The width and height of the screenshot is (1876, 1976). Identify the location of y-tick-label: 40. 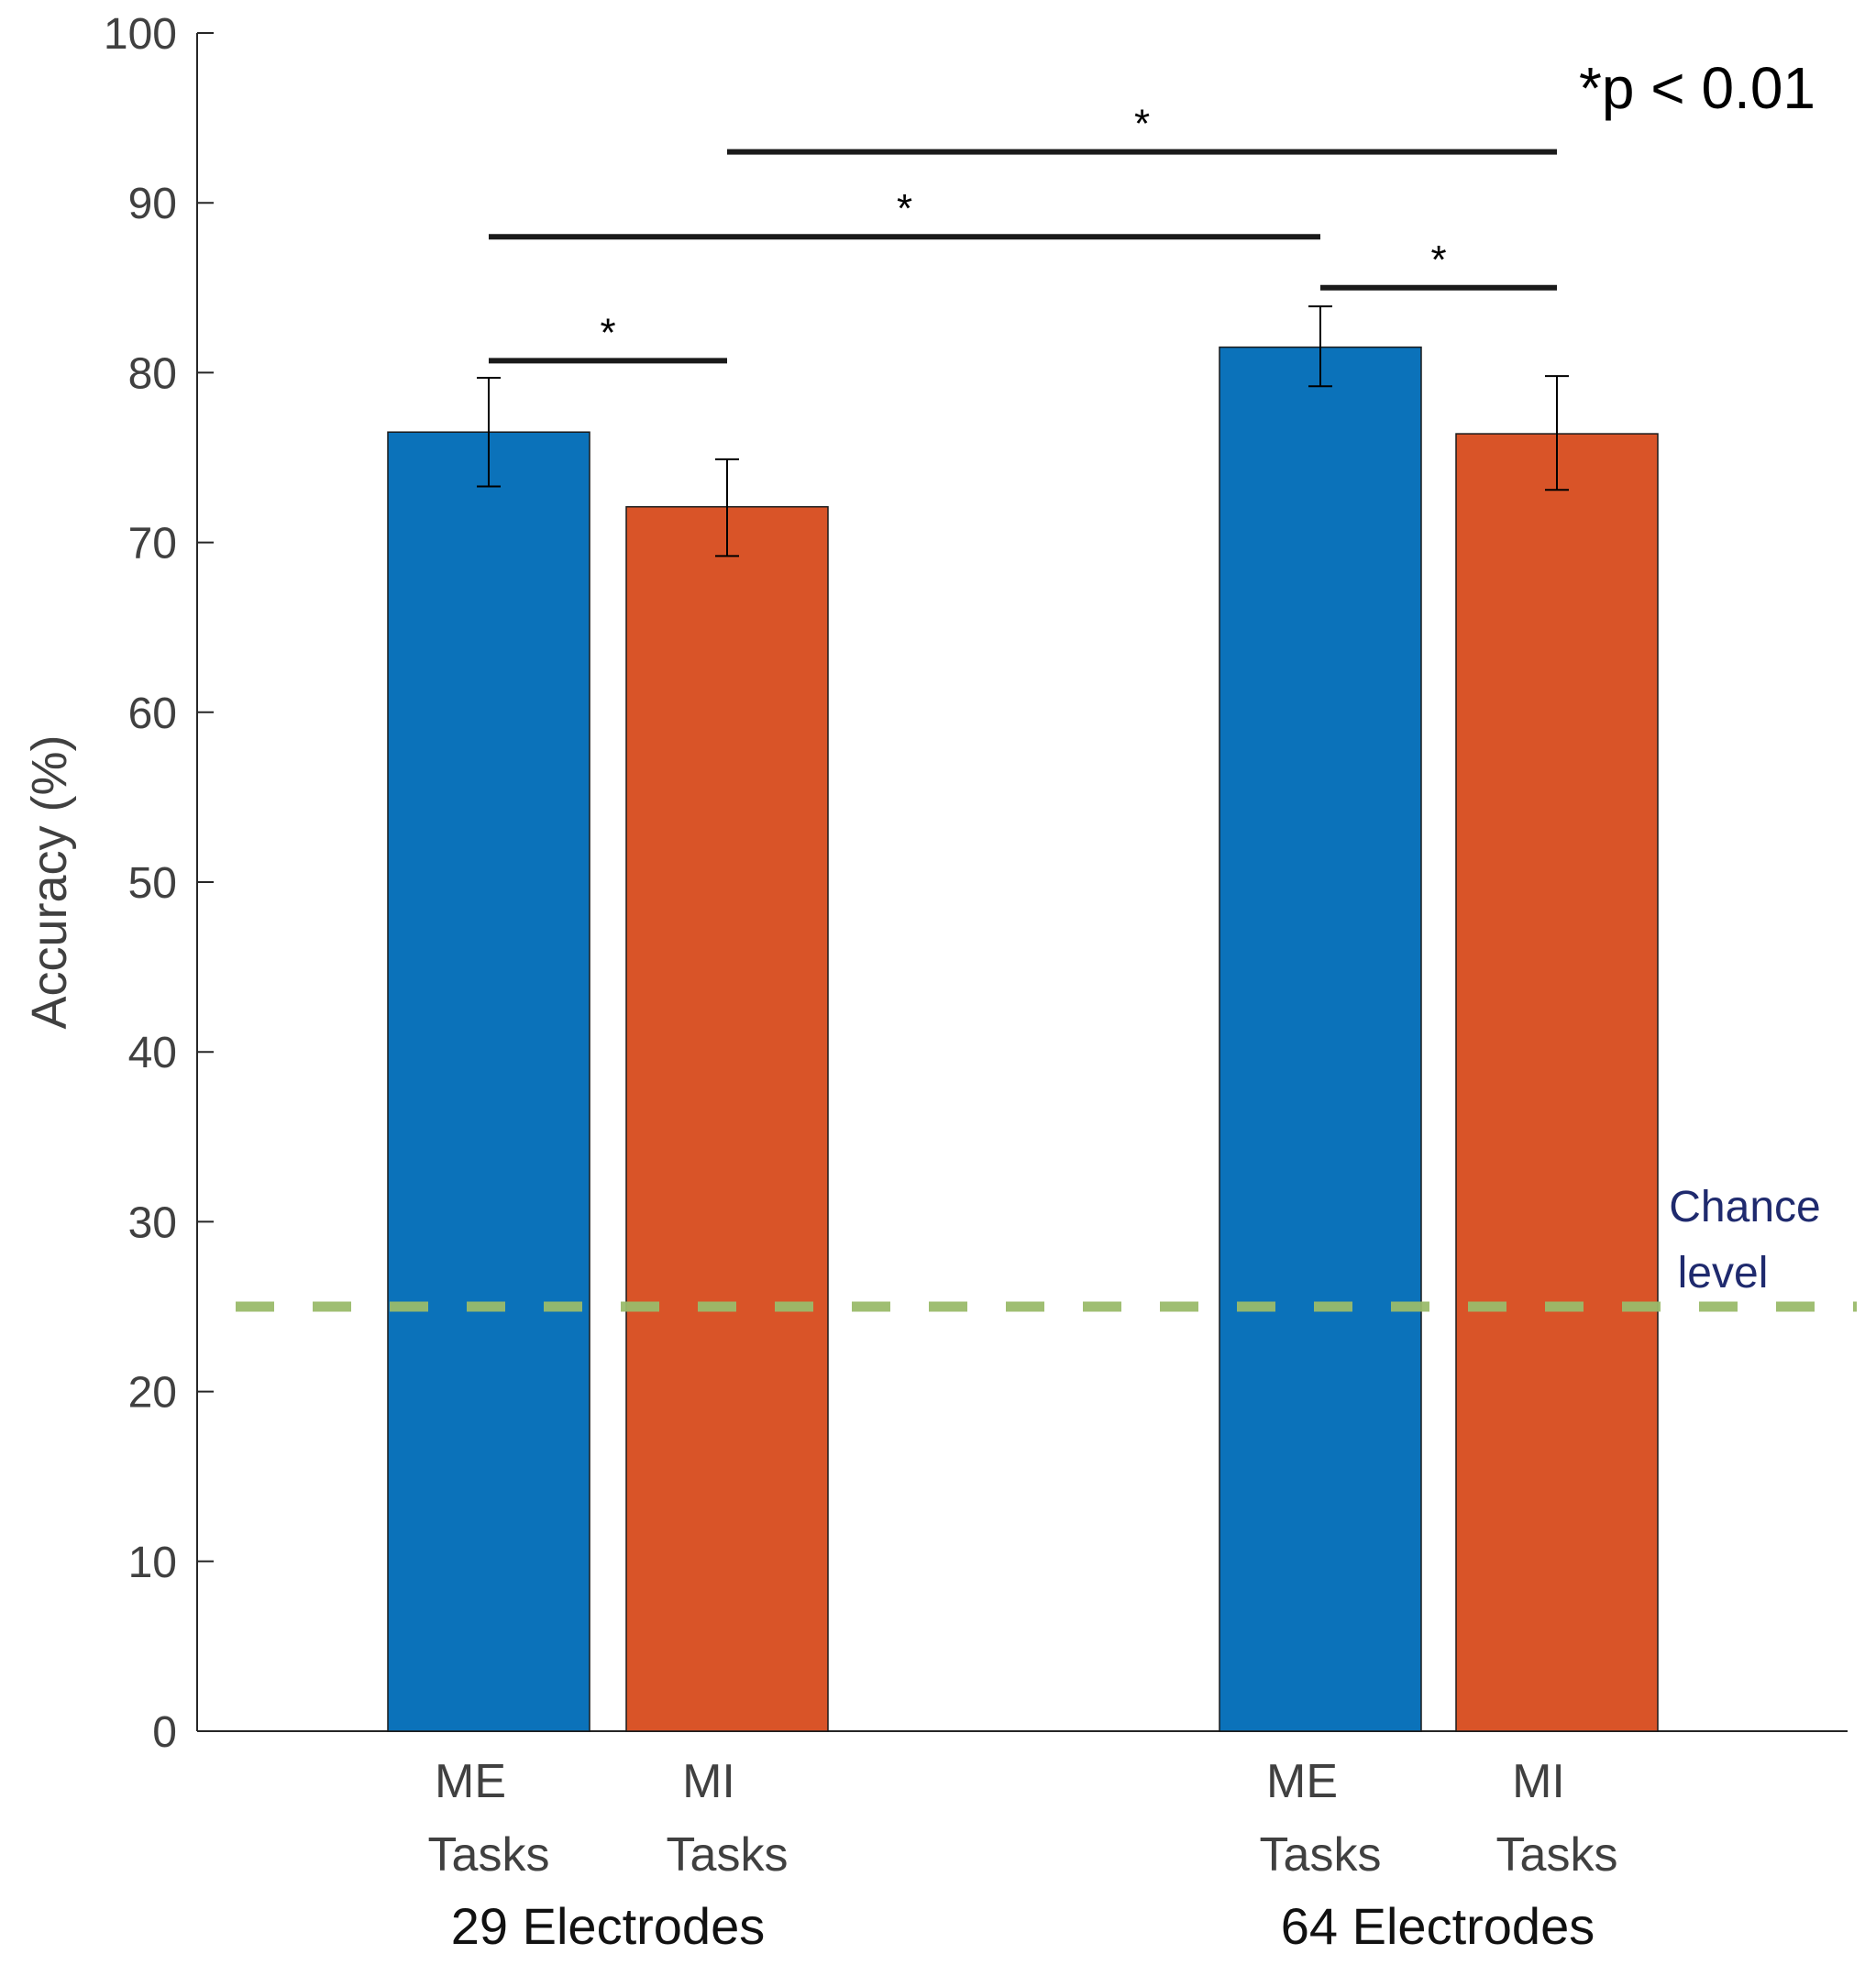
(152, 1053).